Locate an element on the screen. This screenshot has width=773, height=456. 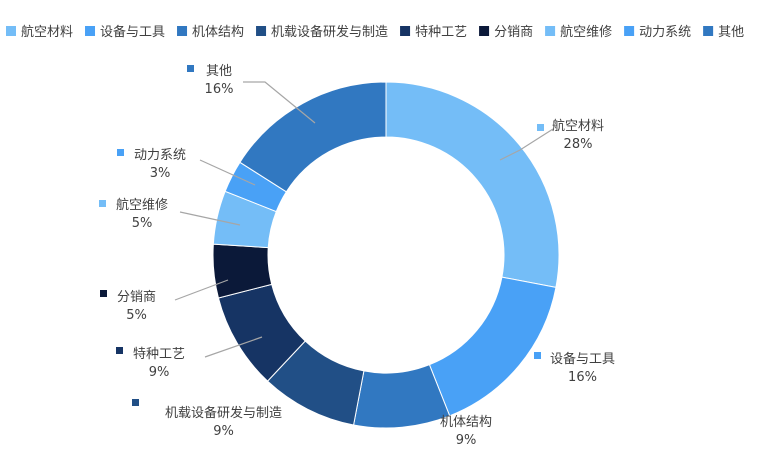
data-label-series-4: 特种工艺 9% is located at coordinates (150, 363).